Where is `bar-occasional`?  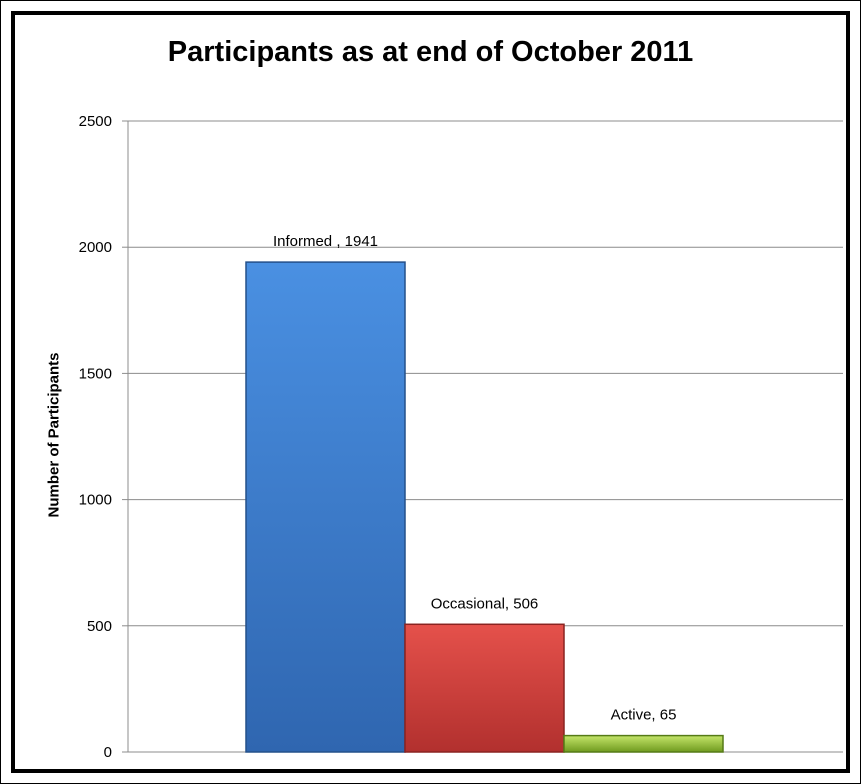 bar-occasional is located at coordinates (484, 688).